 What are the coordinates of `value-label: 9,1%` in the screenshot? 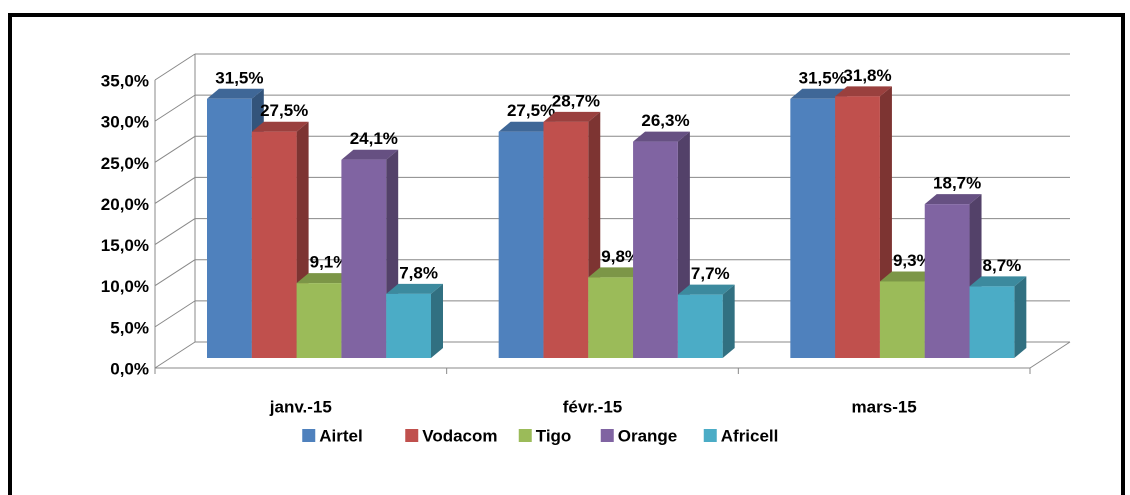 It's located at (329, 262).